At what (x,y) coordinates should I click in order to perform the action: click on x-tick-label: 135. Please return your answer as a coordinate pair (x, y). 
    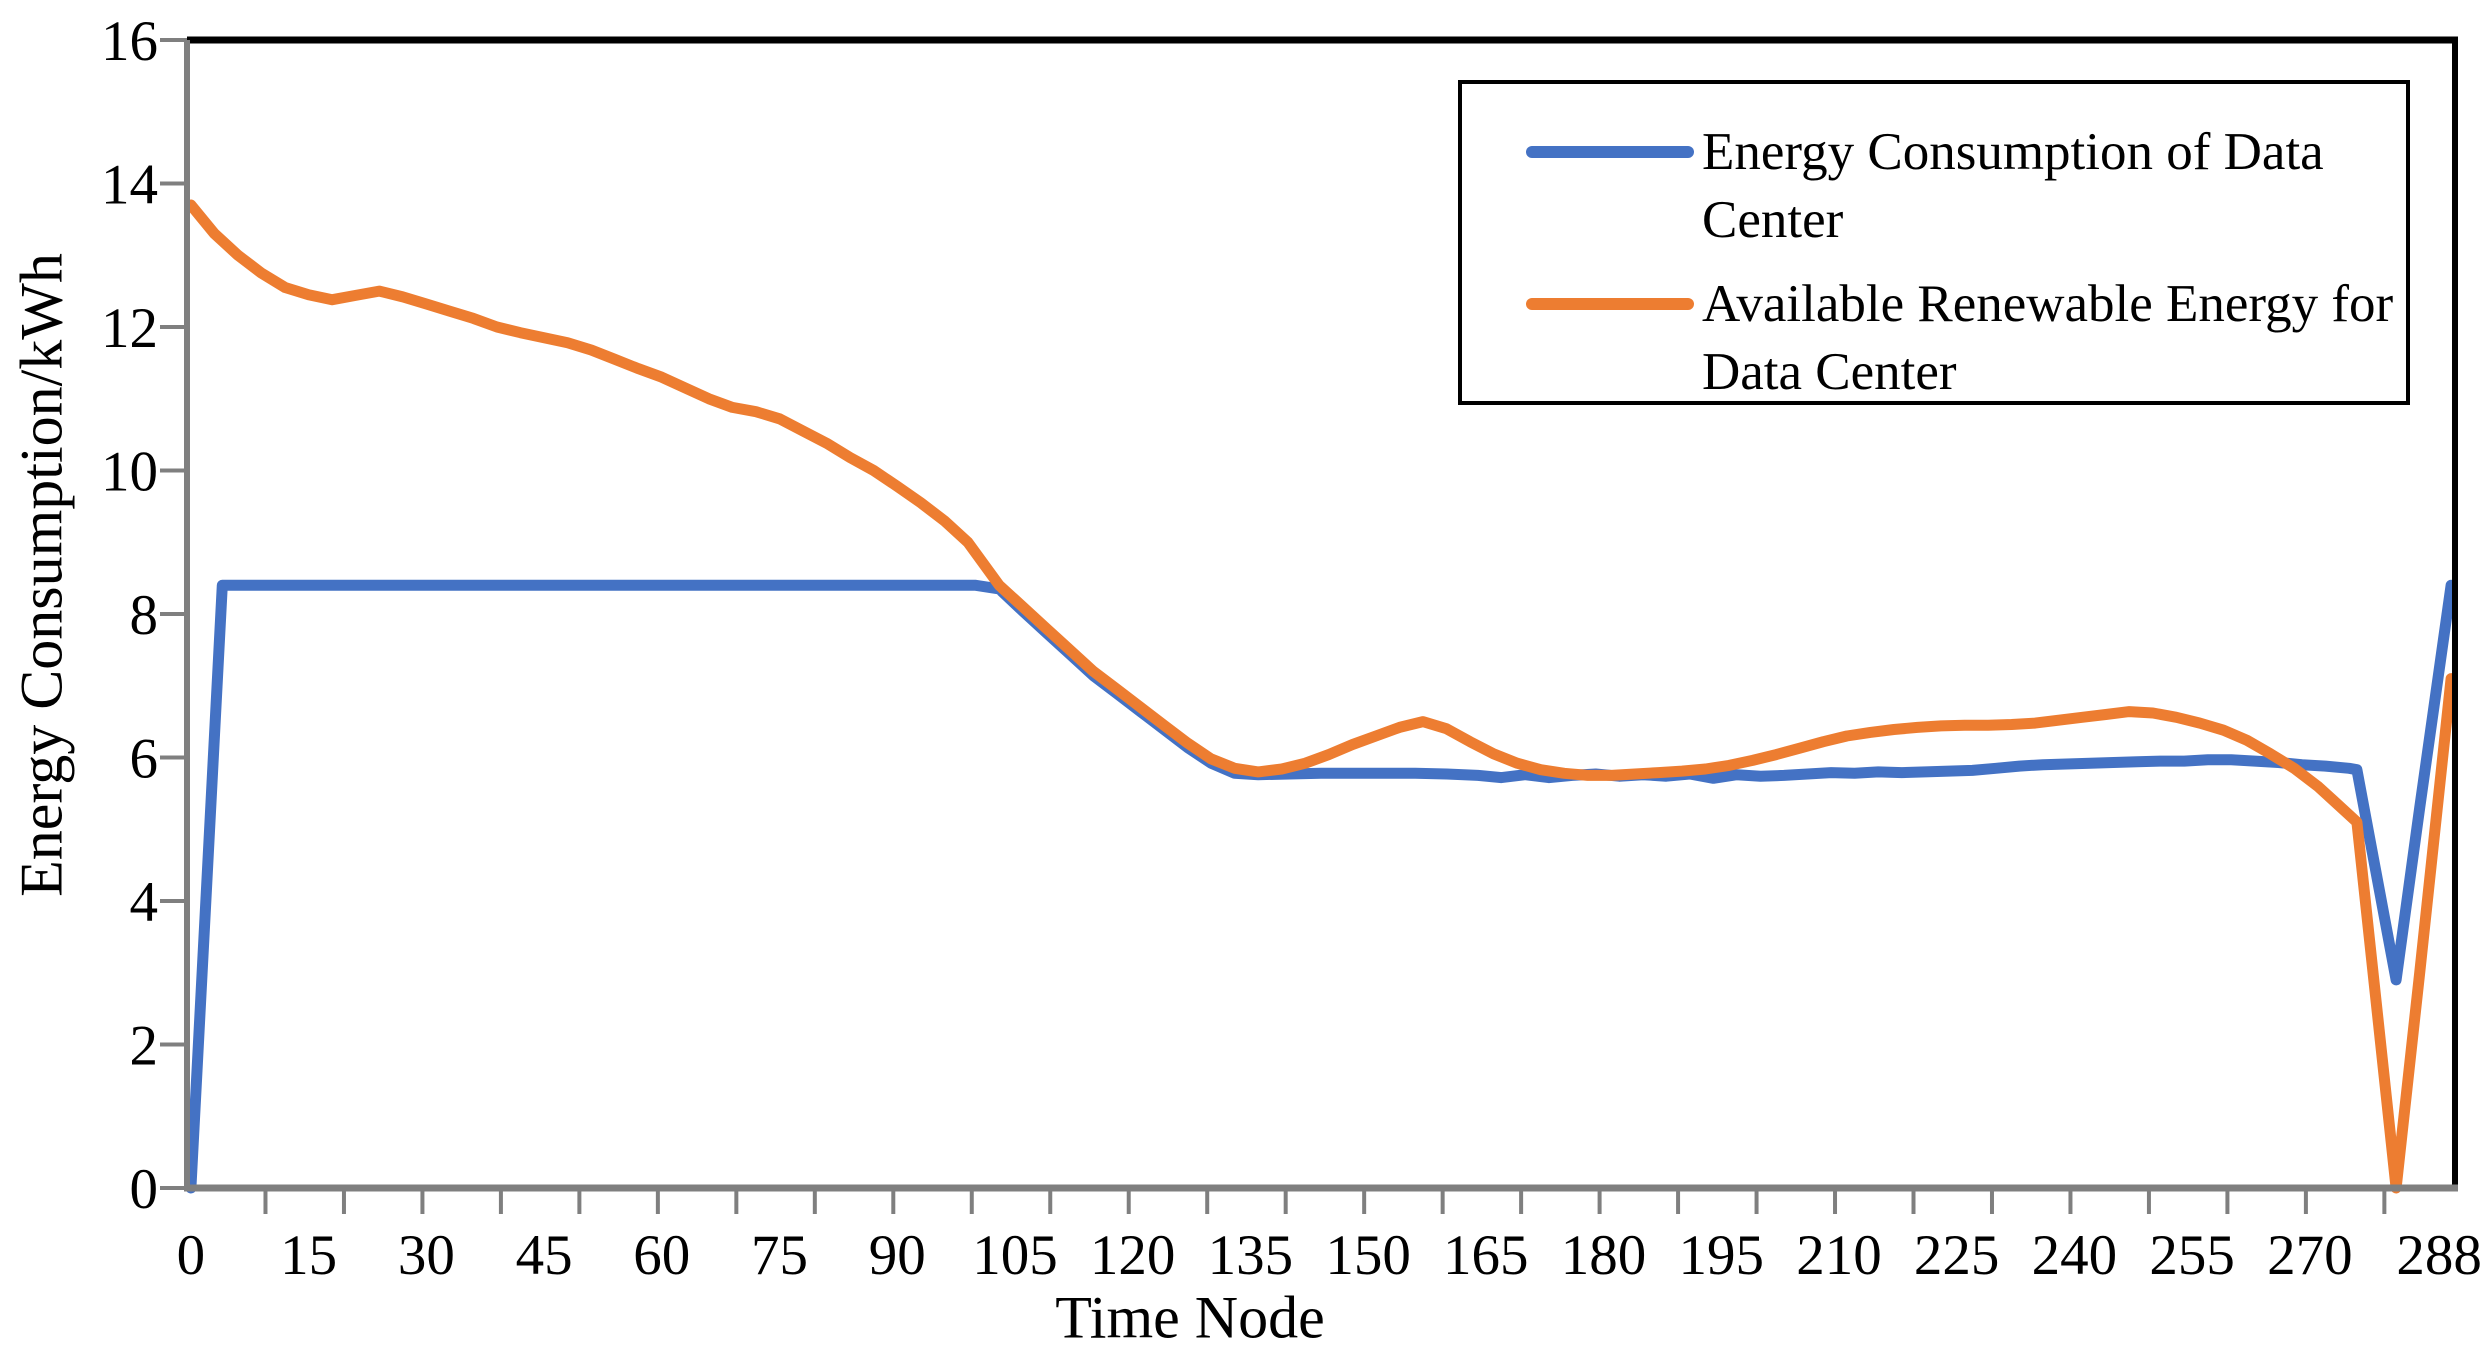
    Looking at the image, I should click on (1251, 1255).